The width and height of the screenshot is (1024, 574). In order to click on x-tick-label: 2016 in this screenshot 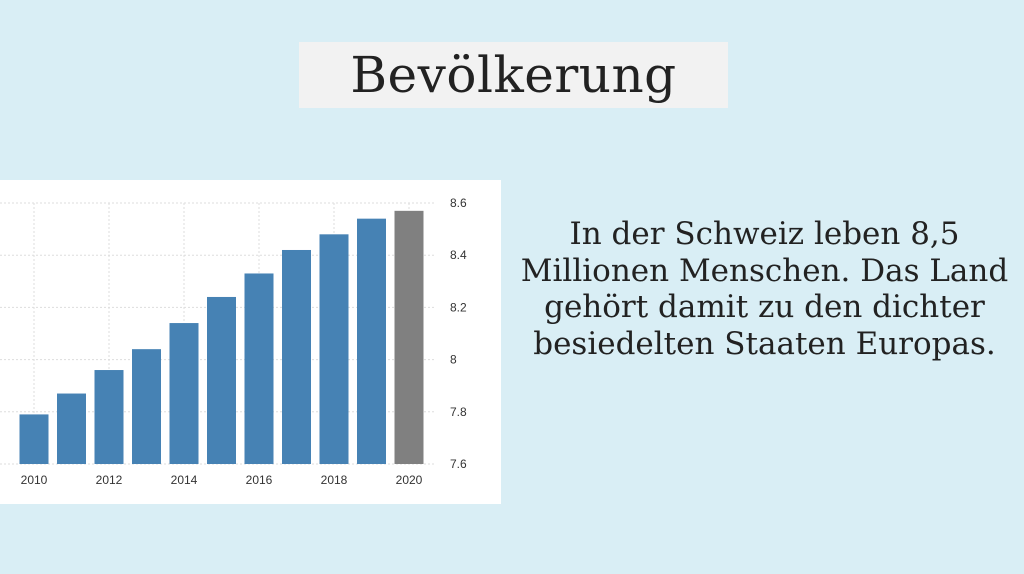, I will do `click(259, 480)`.